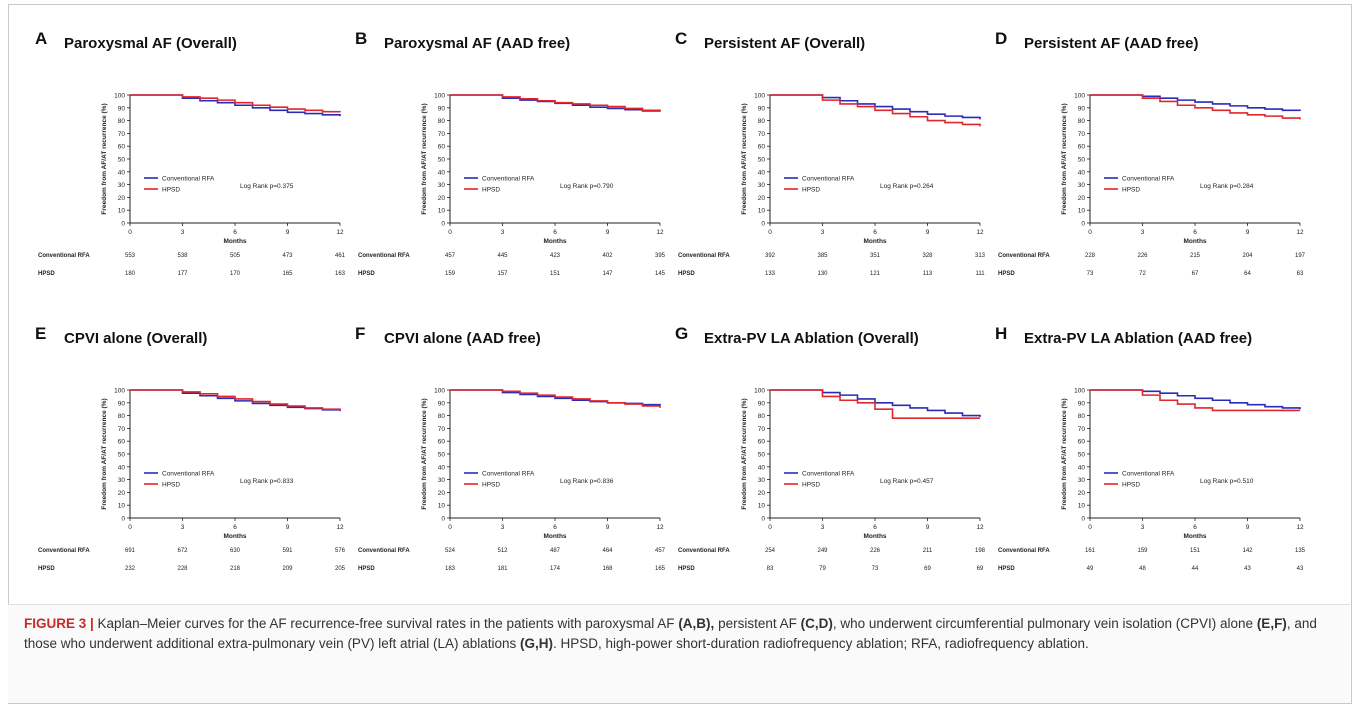  What do you see at coordinates (288, 232) in the screenshot?
I see `x-tick-label: 9` at bounding box center [288, 232].